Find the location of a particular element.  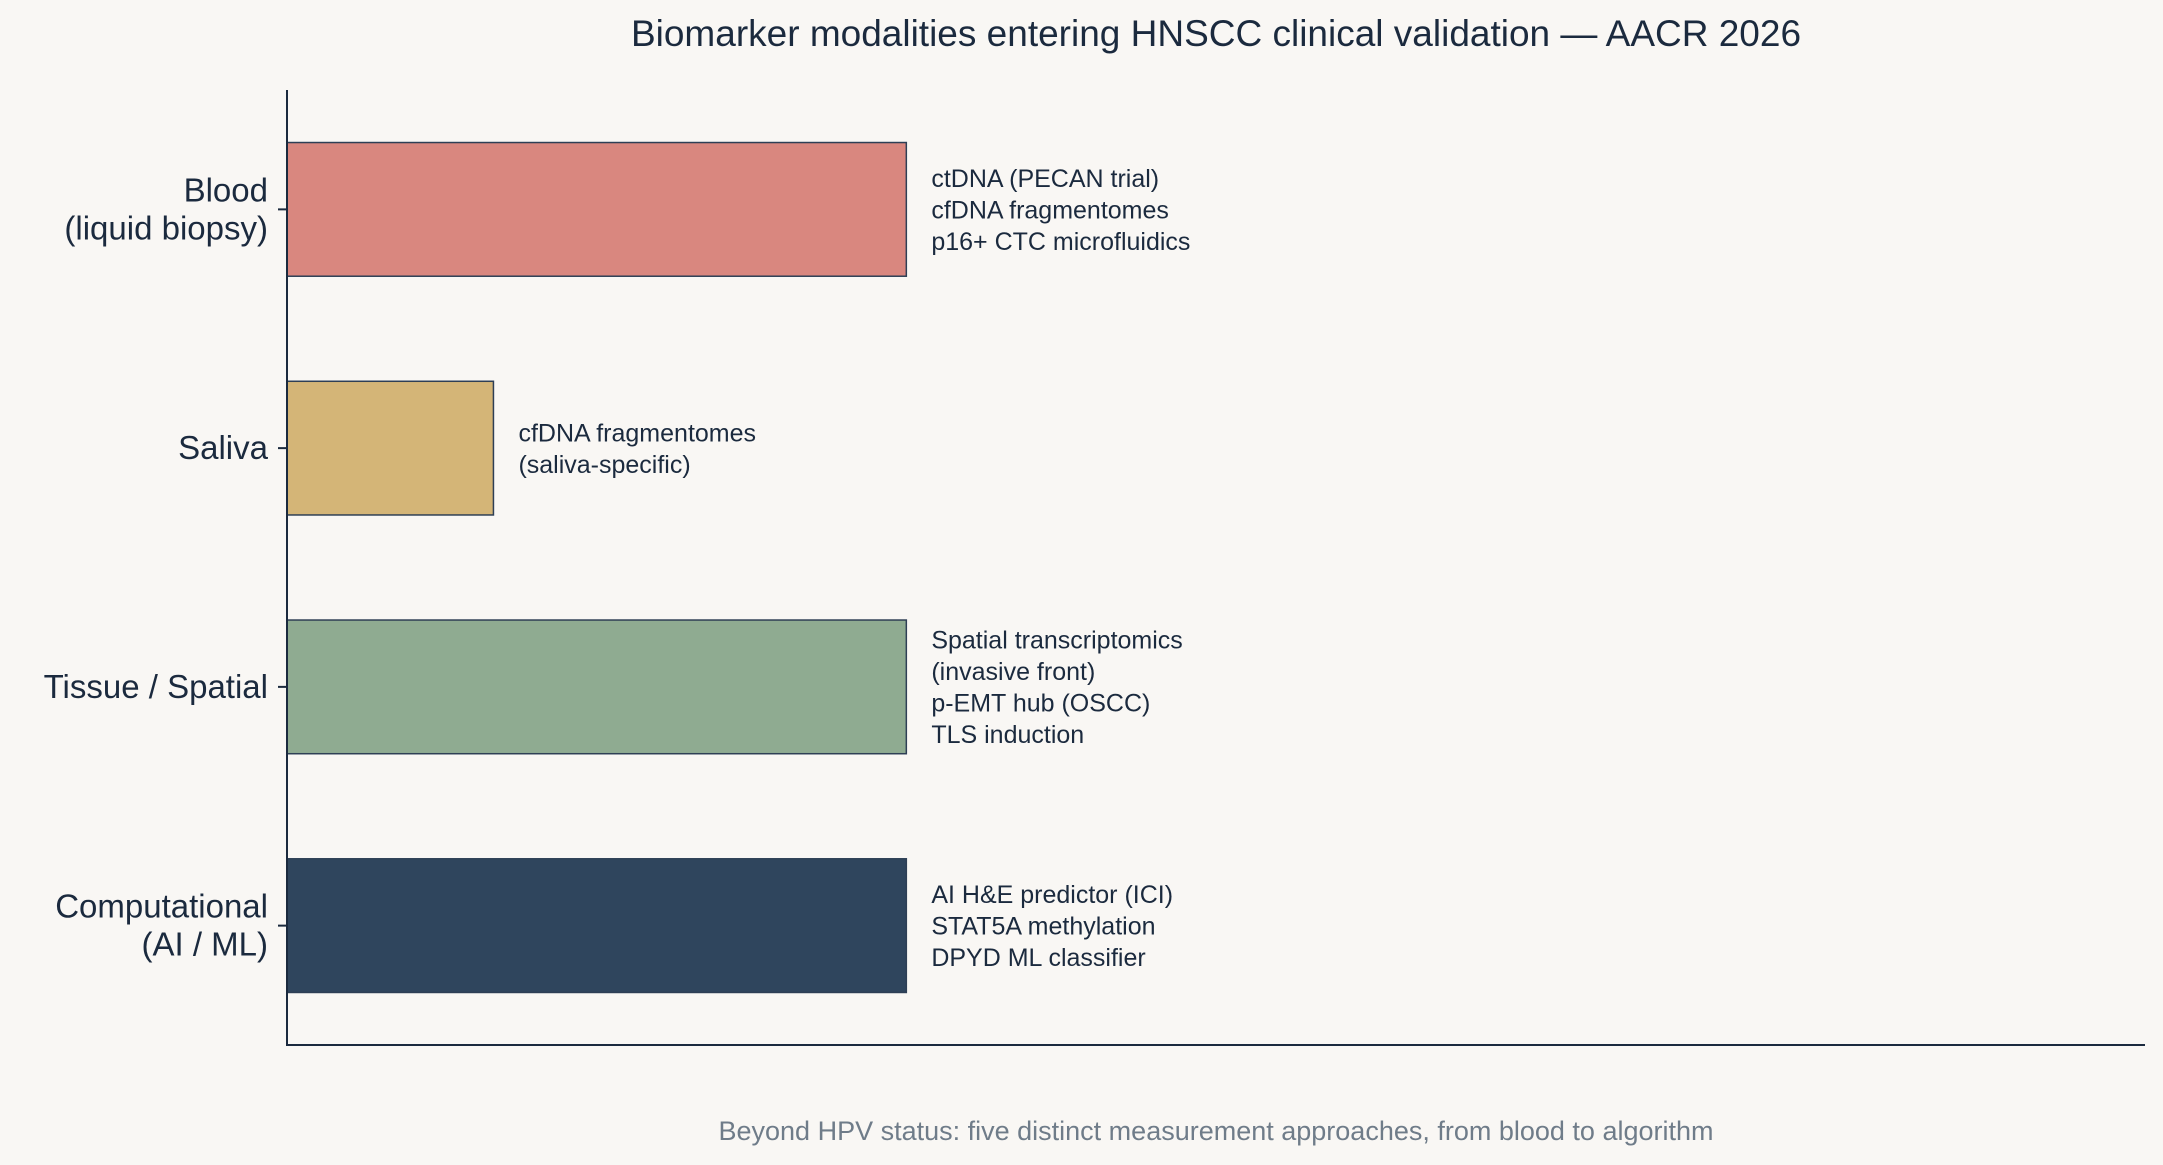

y-tick-label-3: Computational (AI / ML) is located at coordinates (161, 925).